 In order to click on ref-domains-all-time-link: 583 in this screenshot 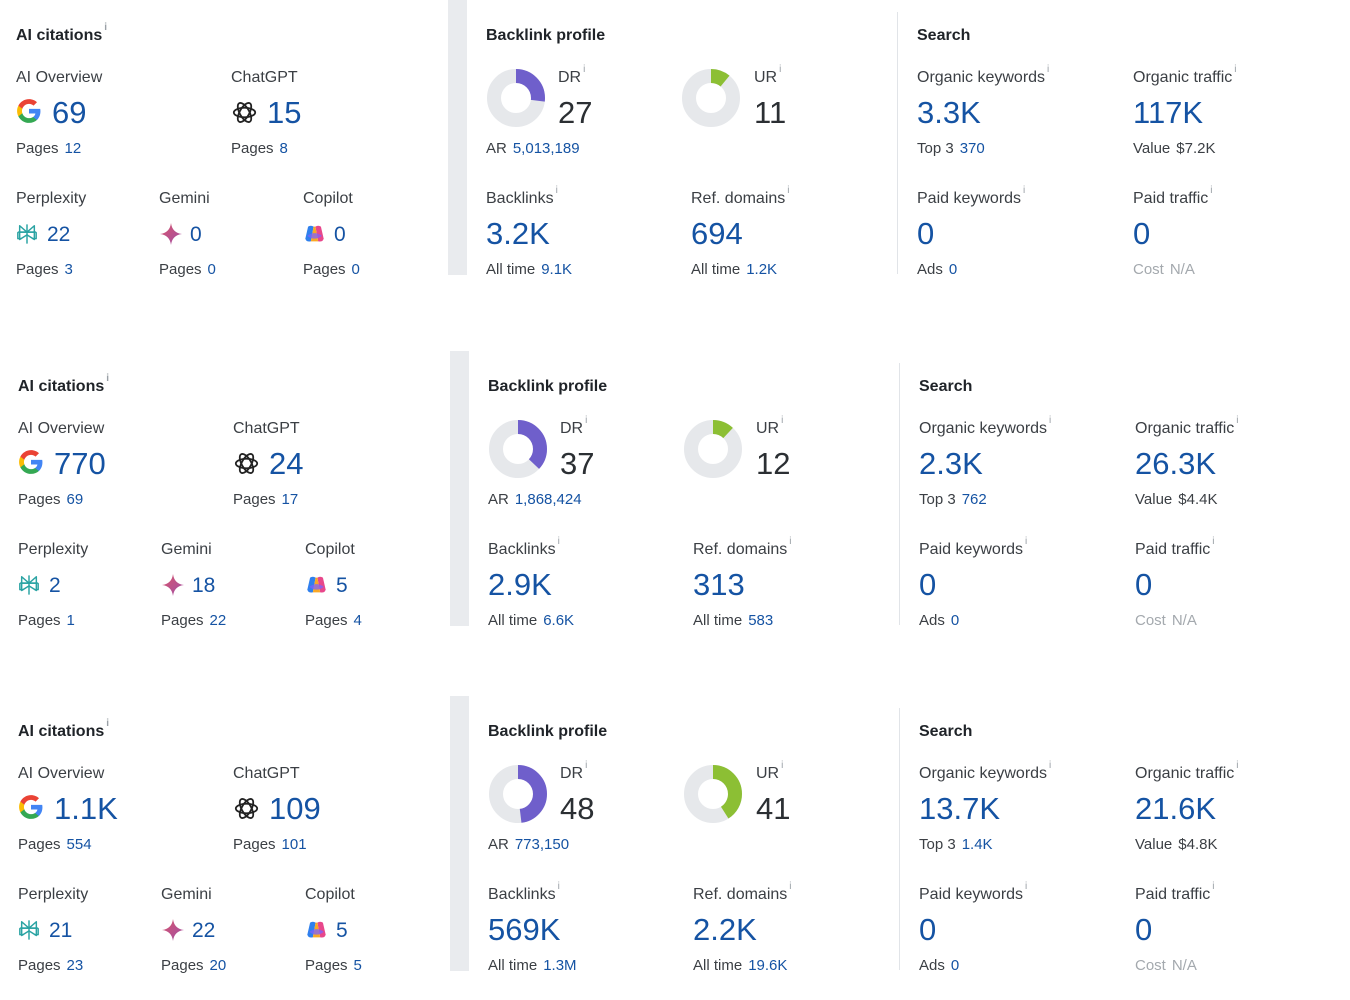, I will do `click(761, 620)`.